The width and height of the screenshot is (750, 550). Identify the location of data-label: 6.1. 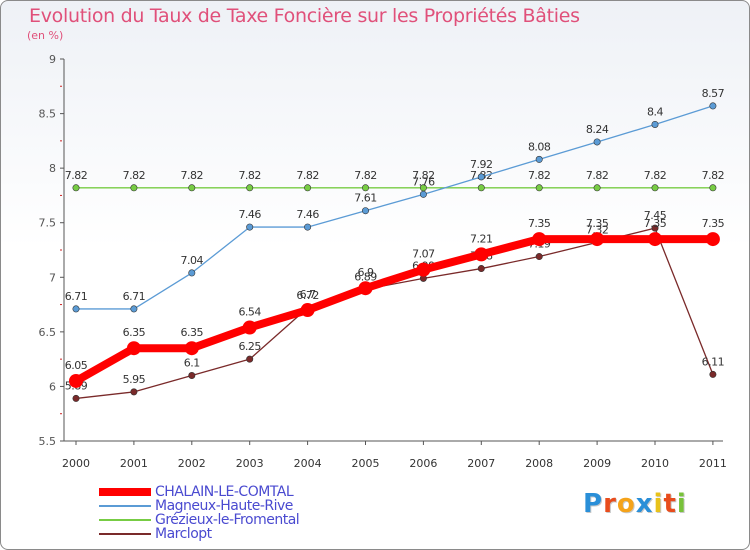
(192, 363).